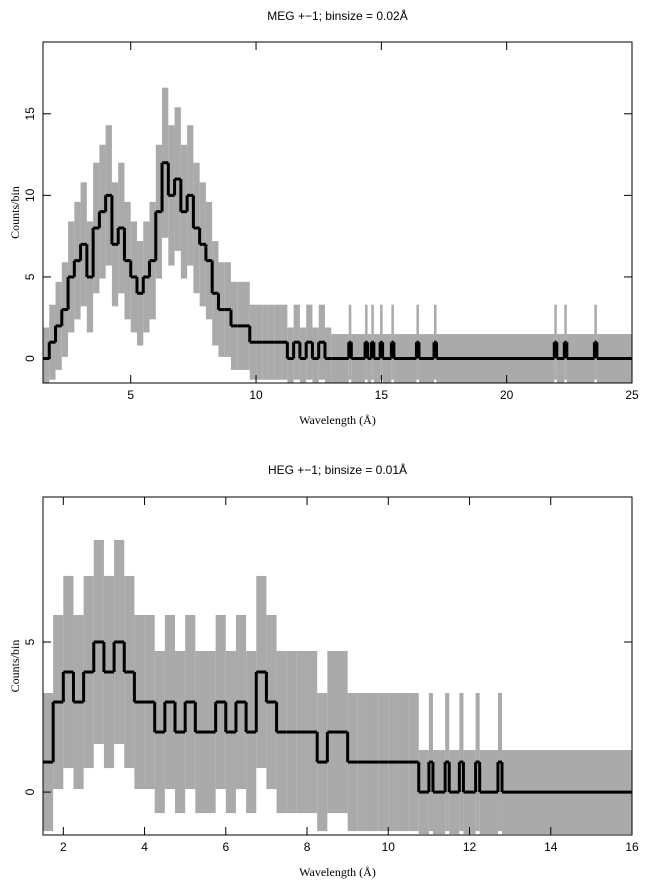  Describe the element at coordinates (632, 847) in the screenshot. I see `x-tick-label: 16` at that location.